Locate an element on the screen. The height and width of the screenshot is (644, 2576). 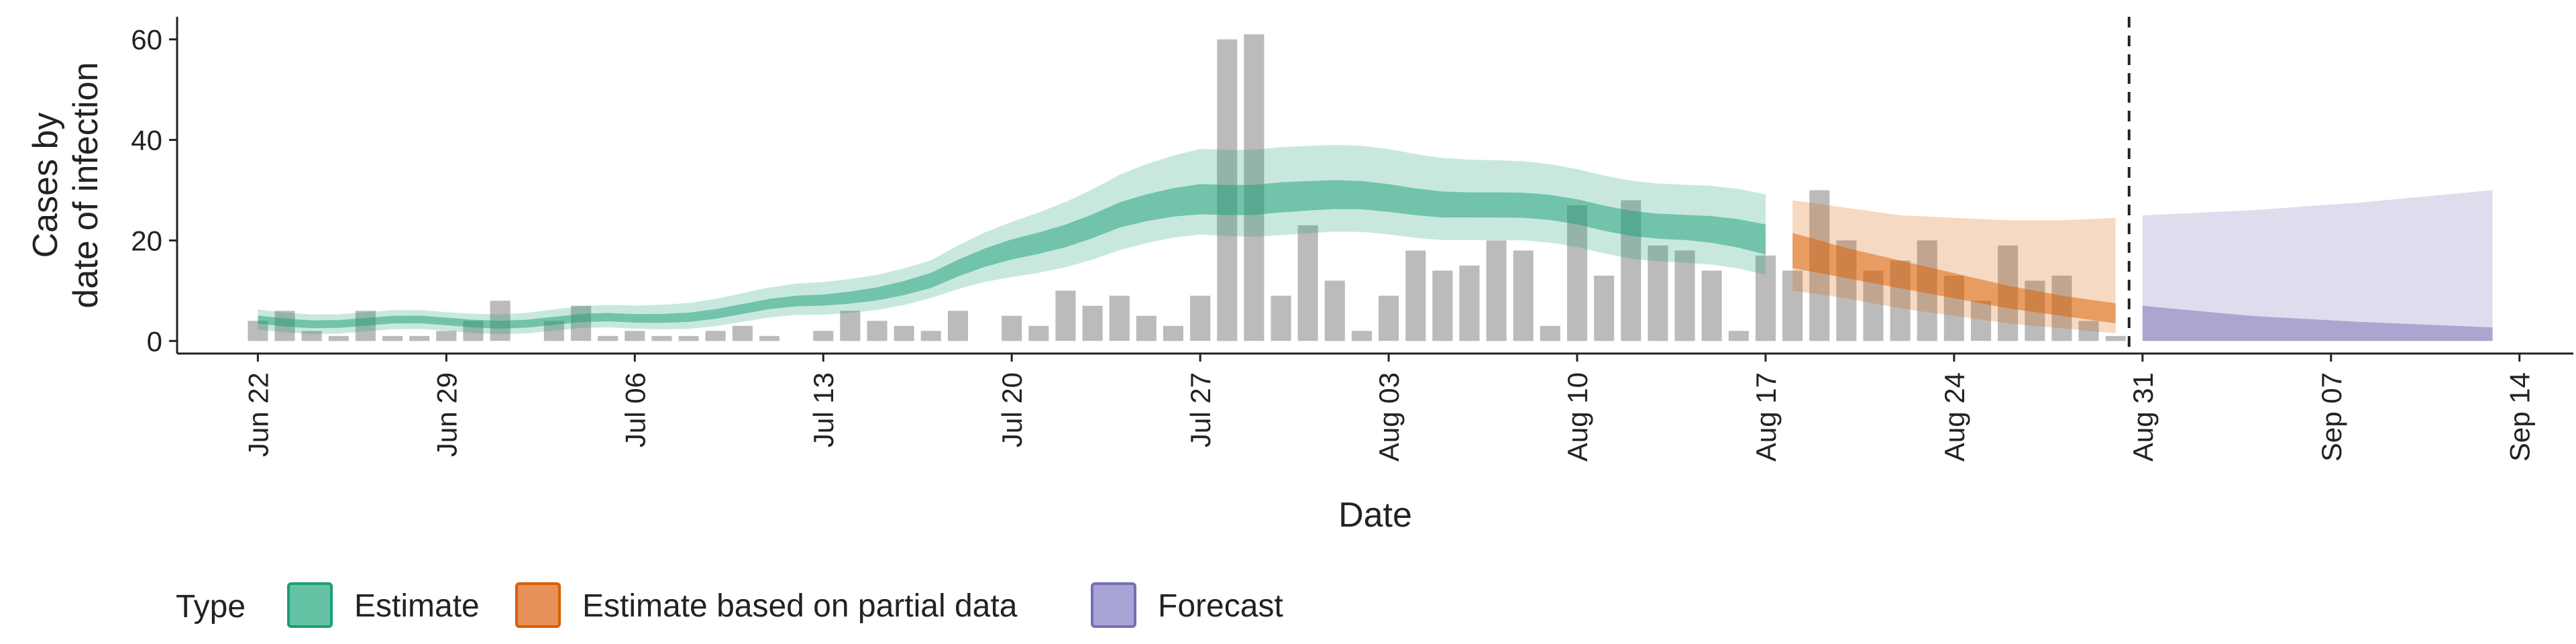
y-axis-ticks: 0 20 40 60 is located at coordinates (154, 190).